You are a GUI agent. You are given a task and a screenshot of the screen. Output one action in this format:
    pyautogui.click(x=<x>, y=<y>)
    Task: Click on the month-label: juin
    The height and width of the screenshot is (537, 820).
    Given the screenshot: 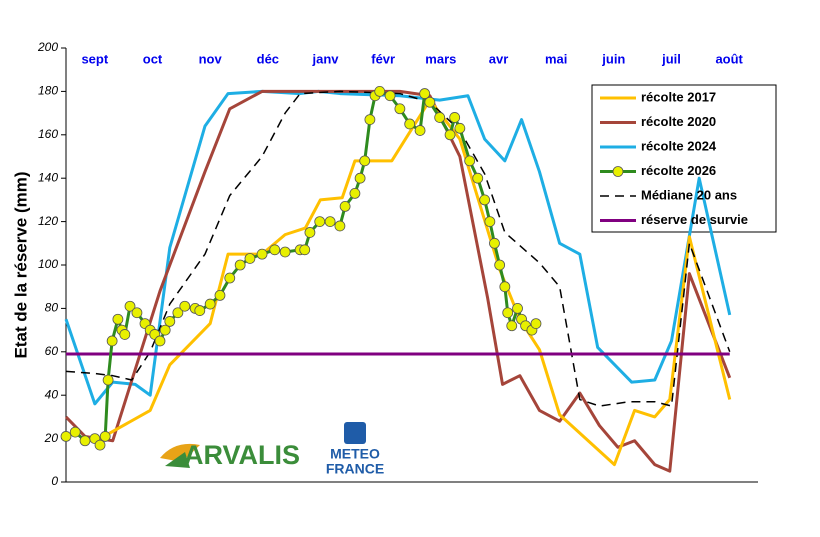 What is the action you would take?
    pyautogui.click(x=613, y=58)
    